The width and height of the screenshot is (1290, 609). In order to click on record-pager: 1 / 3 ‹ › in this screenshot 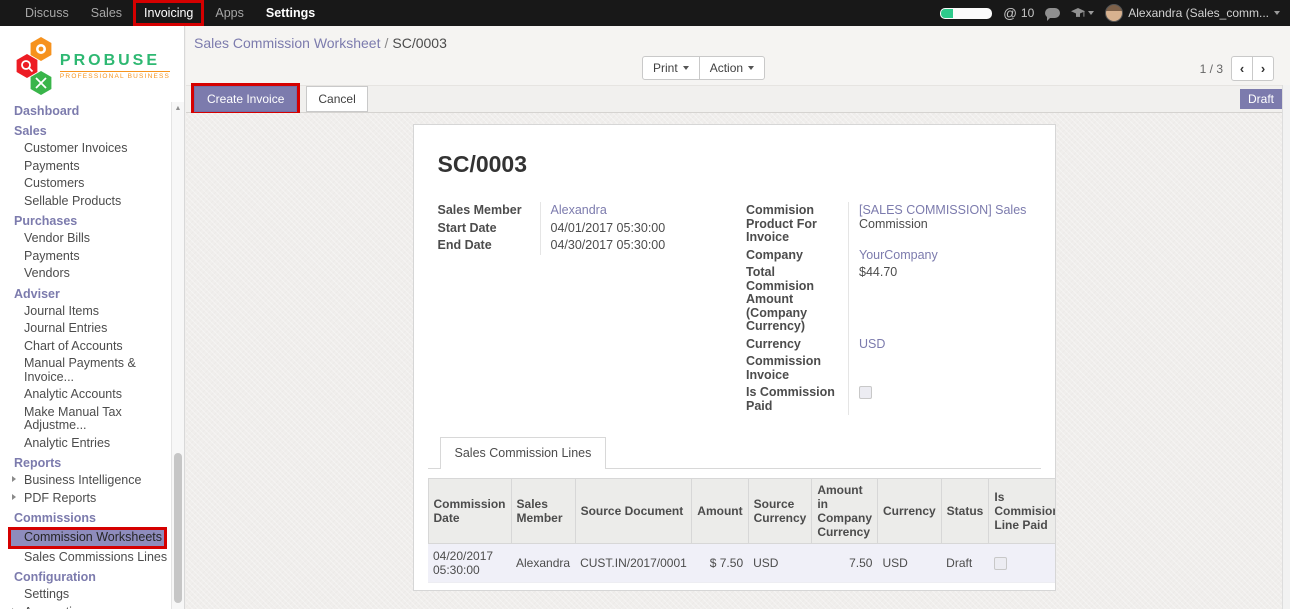, I will do `click(1237, 68)`.